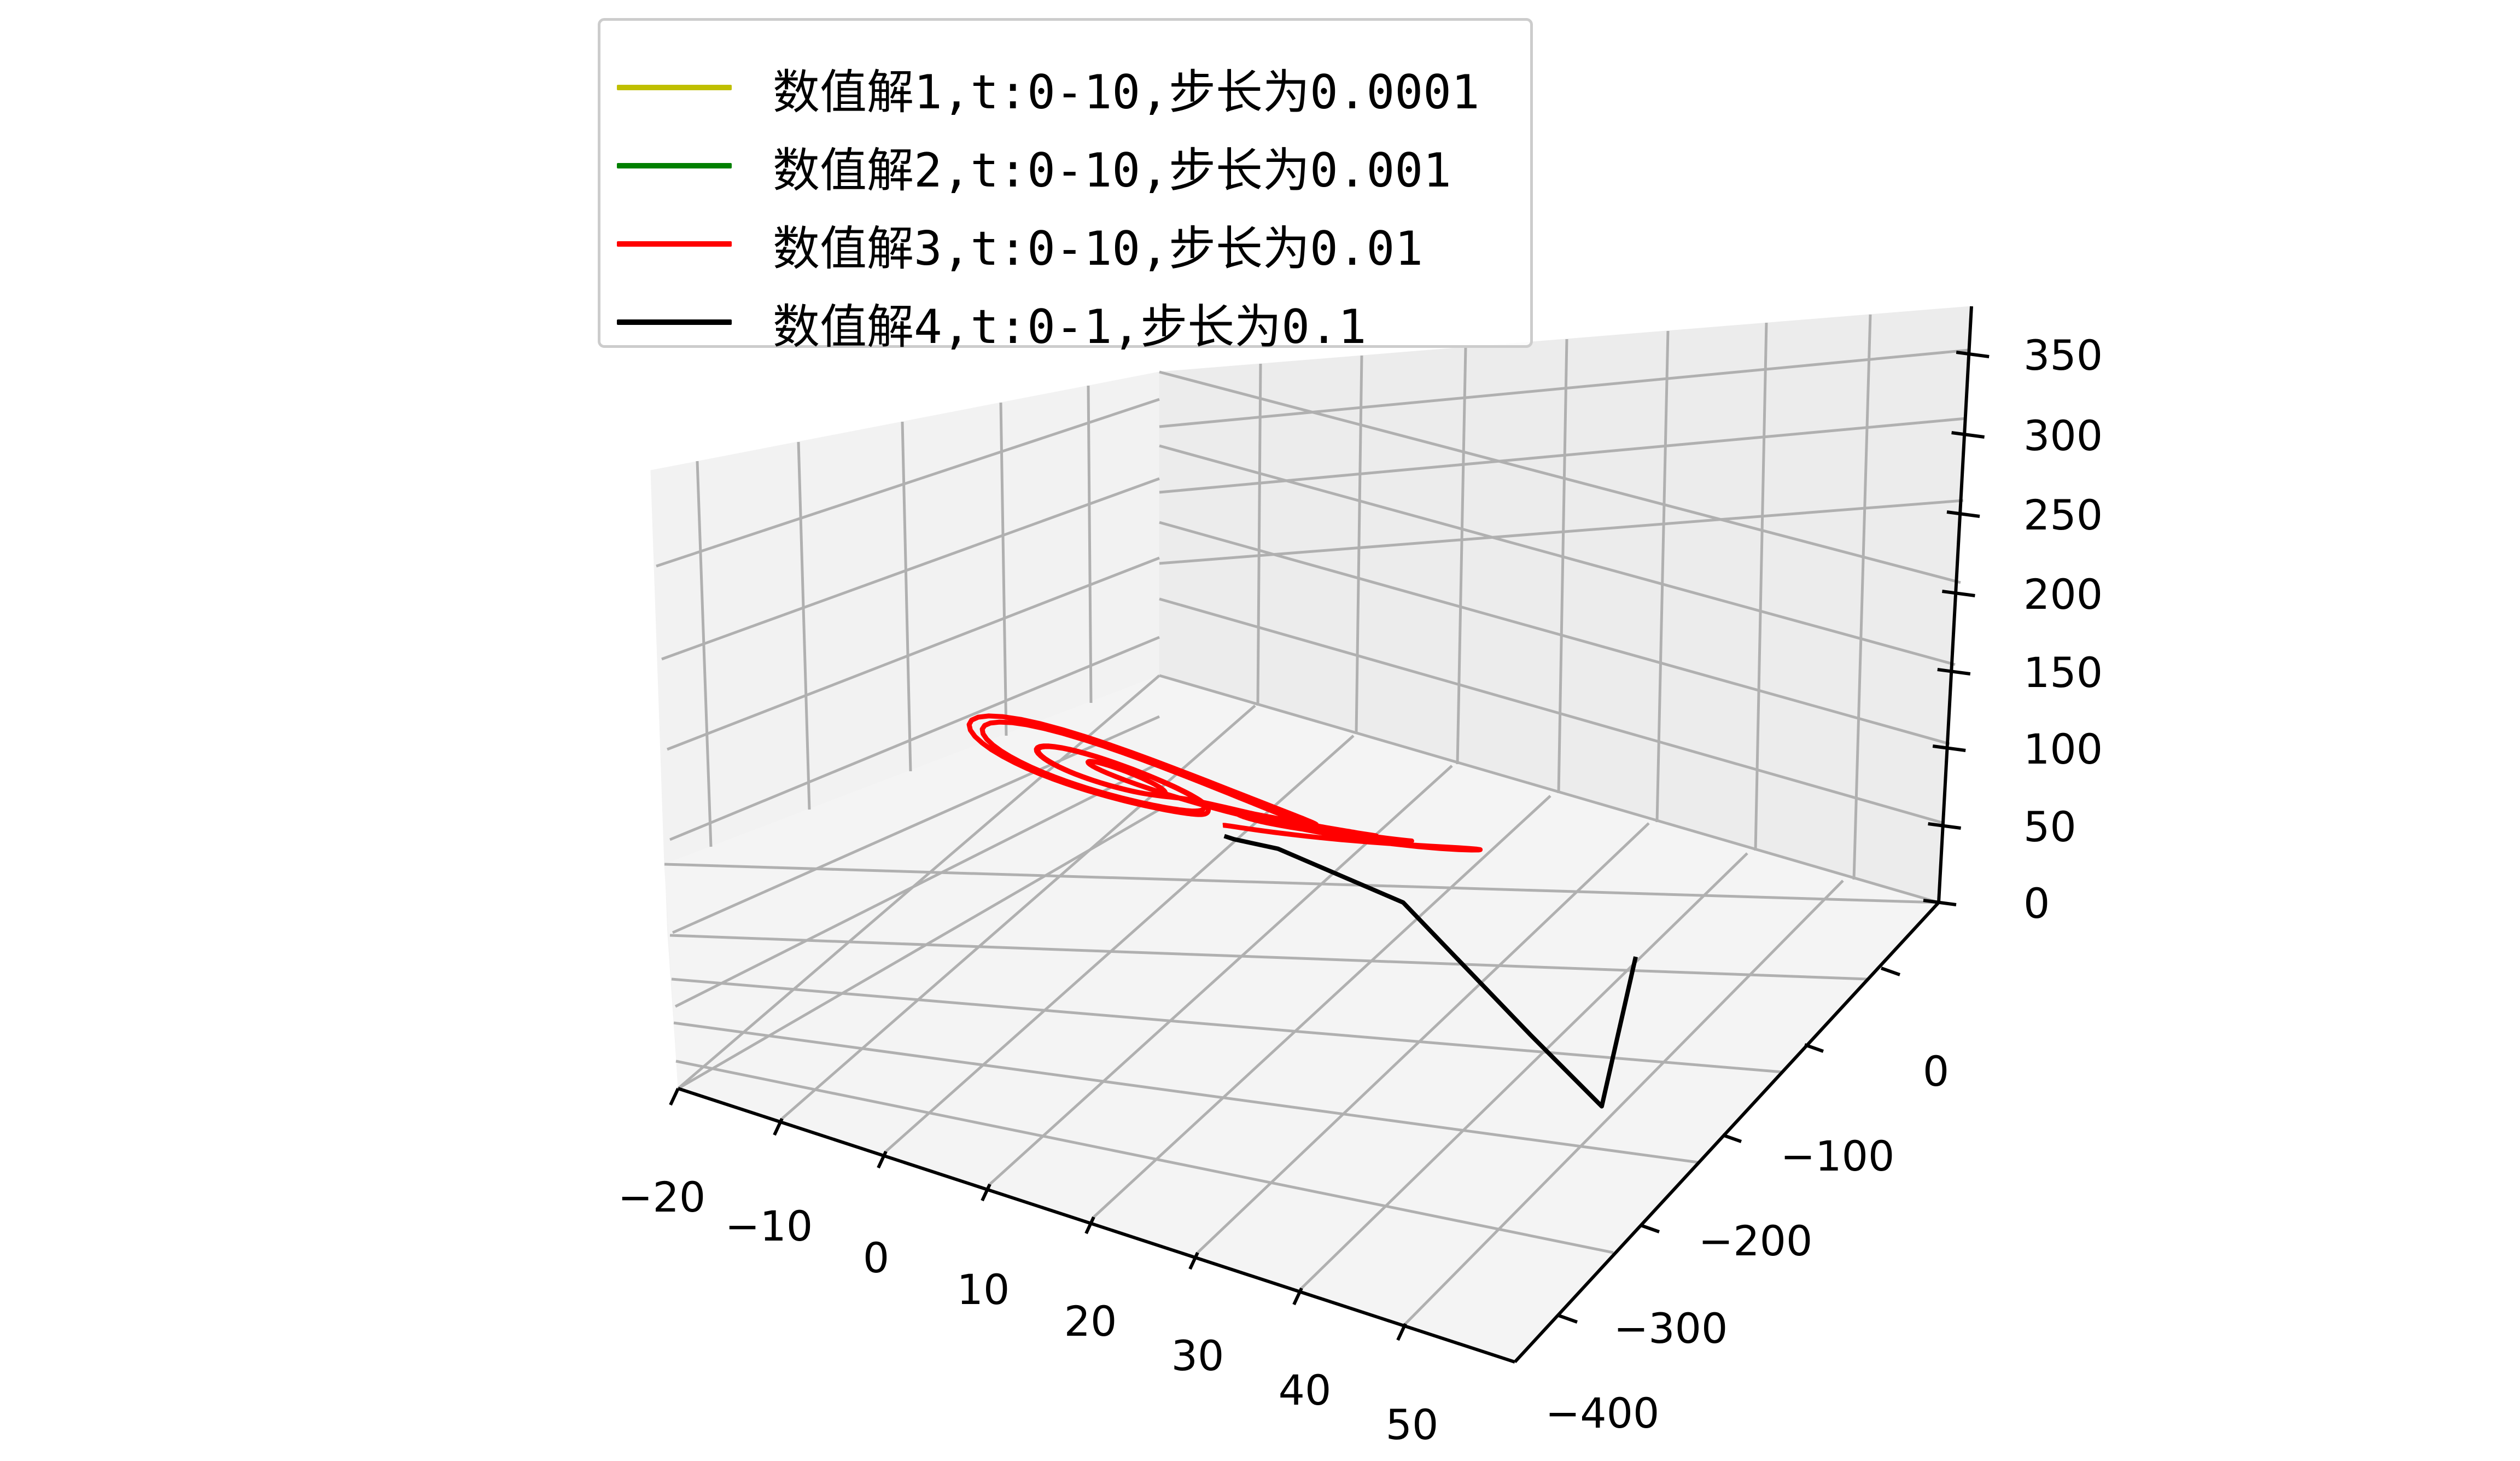  What do you see at coordinates (1430, 971) in the screenshot?
I see `series-4-line` at bounding box center [1430, 971].